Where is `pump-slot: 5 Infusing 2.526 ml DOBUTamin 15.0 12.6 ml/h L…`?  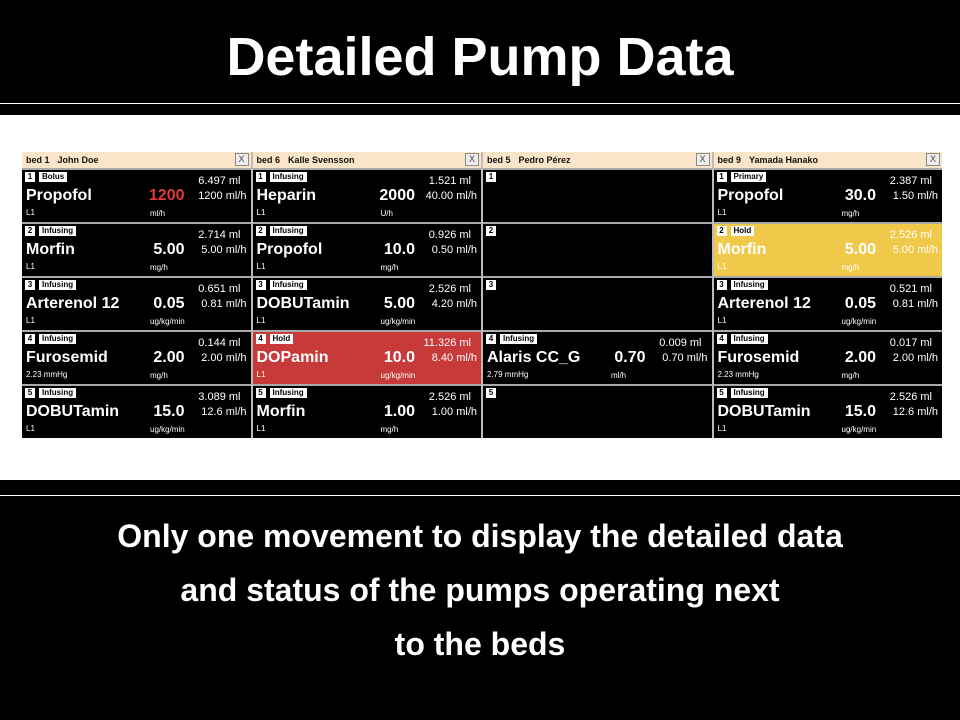
pump-slot: 5 Infusing 2.526 ml DOBUTamin 15.0 12.6 ml/h L… is located at coordinates (827, 412).